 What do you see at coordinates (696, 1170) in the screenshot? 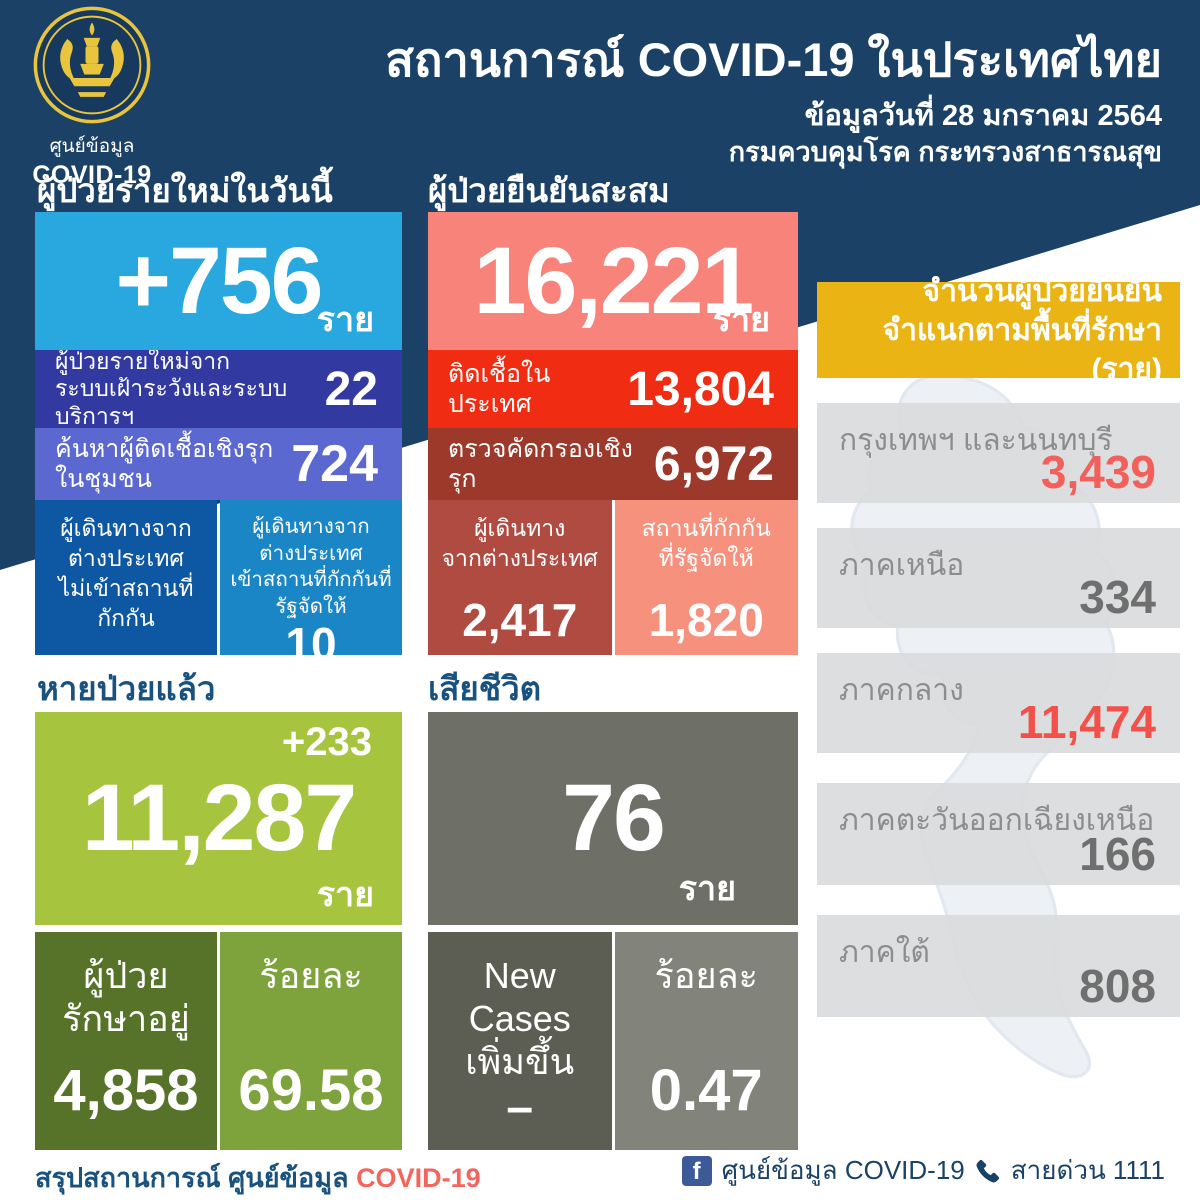
I see `facebook-icon: f` at bounding box center [696, 1170].